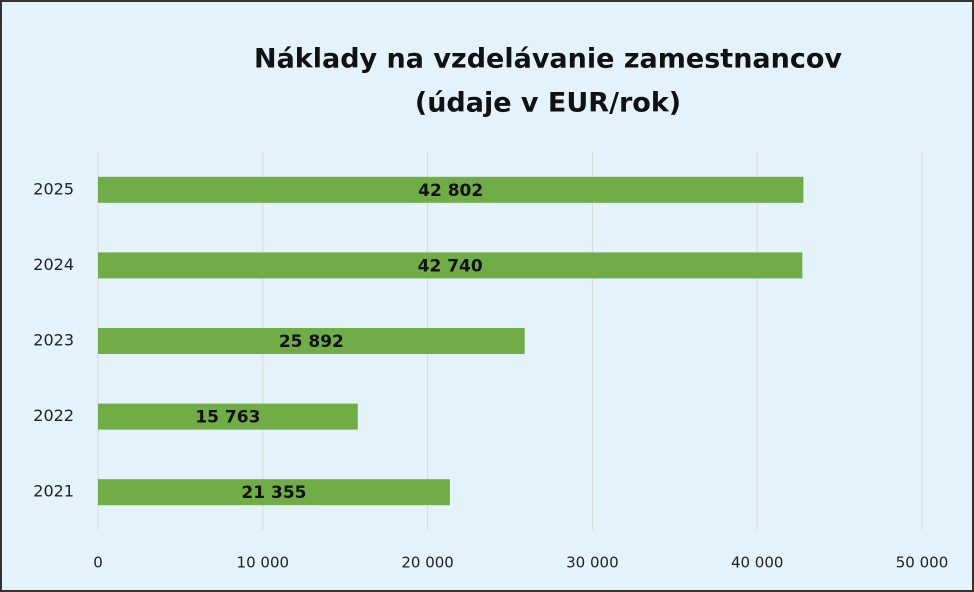 Image resolution: width=974 pixels, height=592 pixels. I want to click on y-tick-label: 2024, so click(53, 264).